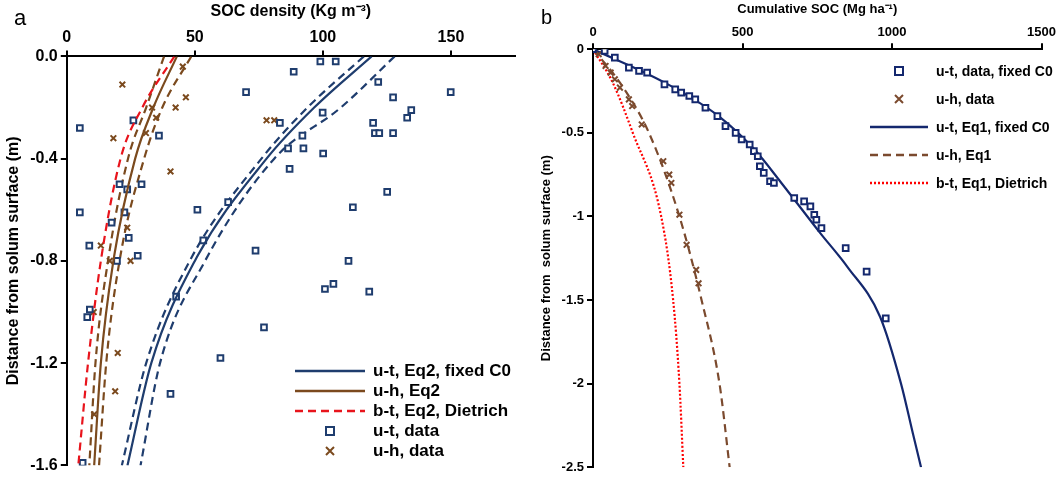 This screenshot has width=1059, height=478. Describe the element at coordinates (572, 132) in the screenshot. I see `y-tick-label: -0.5` at that location.